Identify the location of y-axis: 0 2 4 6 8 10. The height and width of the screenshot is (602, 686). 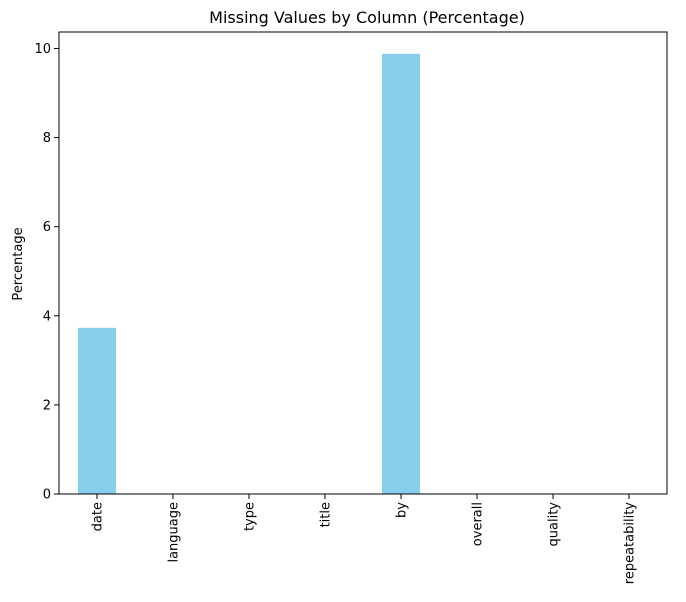
(46, 272).